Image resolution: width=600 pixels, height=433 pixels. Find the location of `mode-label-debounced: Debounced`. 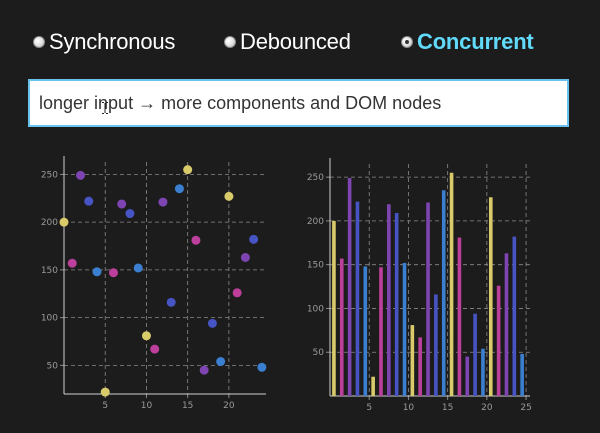

mode-label-debounced: Debounced is located at coordinates (295, 41).